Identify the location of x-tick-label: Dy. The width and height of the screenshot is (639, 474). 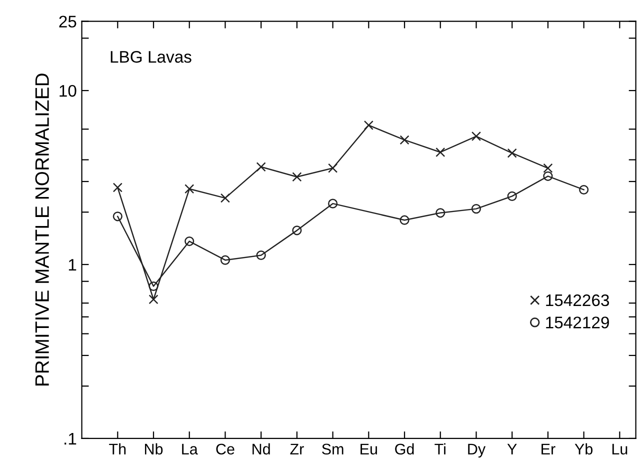
(477, 451).